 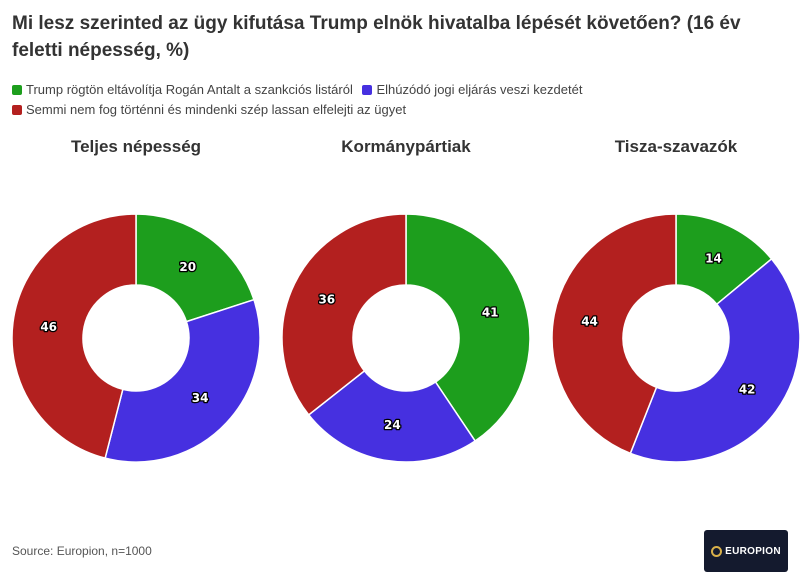 I want to click on data-label: 41, so click(x=490, y=312).